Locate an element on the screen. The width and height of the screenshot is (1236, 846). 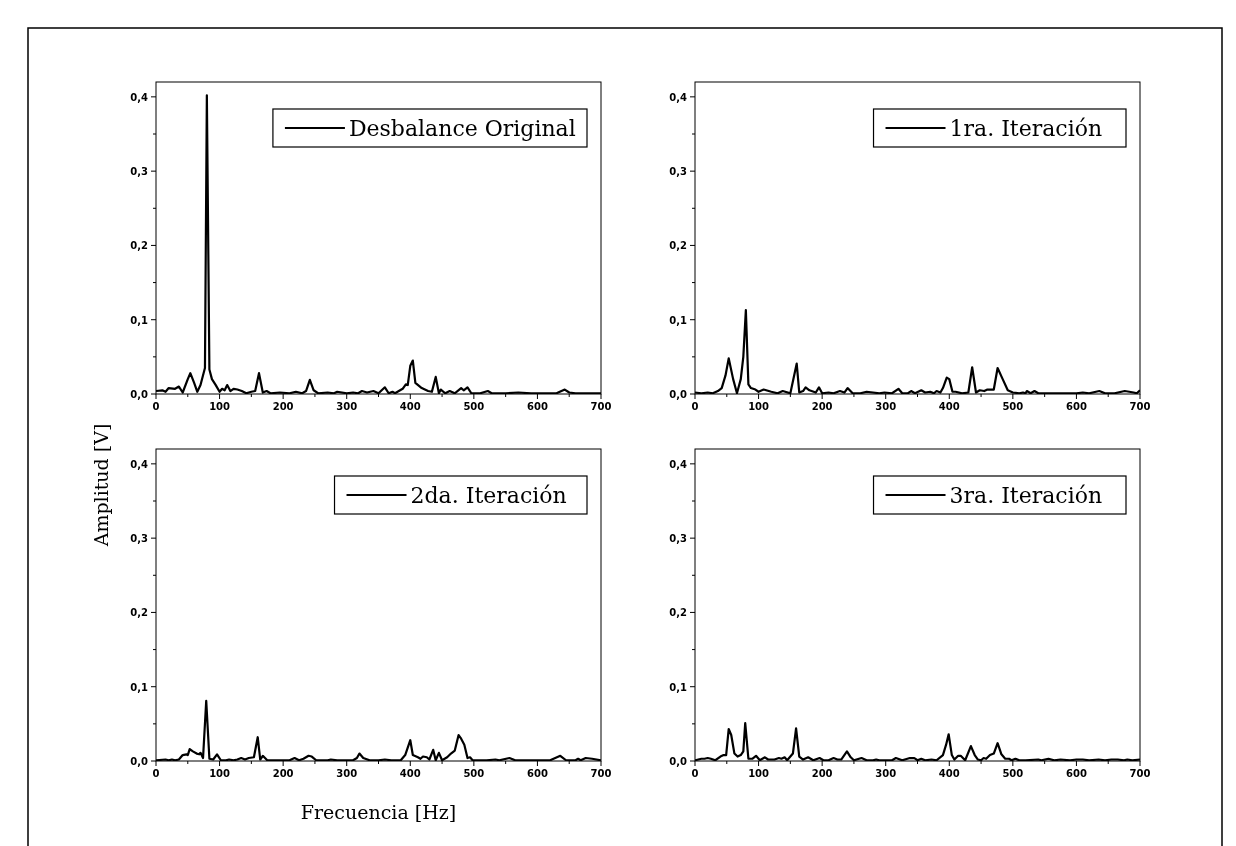
legend-label: 3ra. Iteración is located at coordinates (1026, 495).